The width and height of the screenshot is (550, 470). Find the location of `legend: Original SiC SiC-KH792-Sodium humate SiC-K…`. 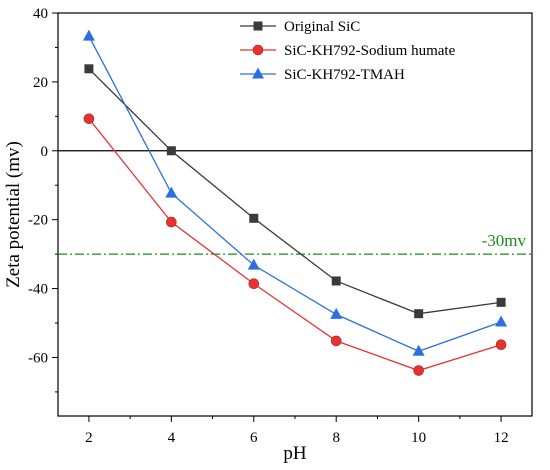

legend: Original SiC SiC-KH792-Sodium humate SiC-K… is located at coordinates (348, 51).